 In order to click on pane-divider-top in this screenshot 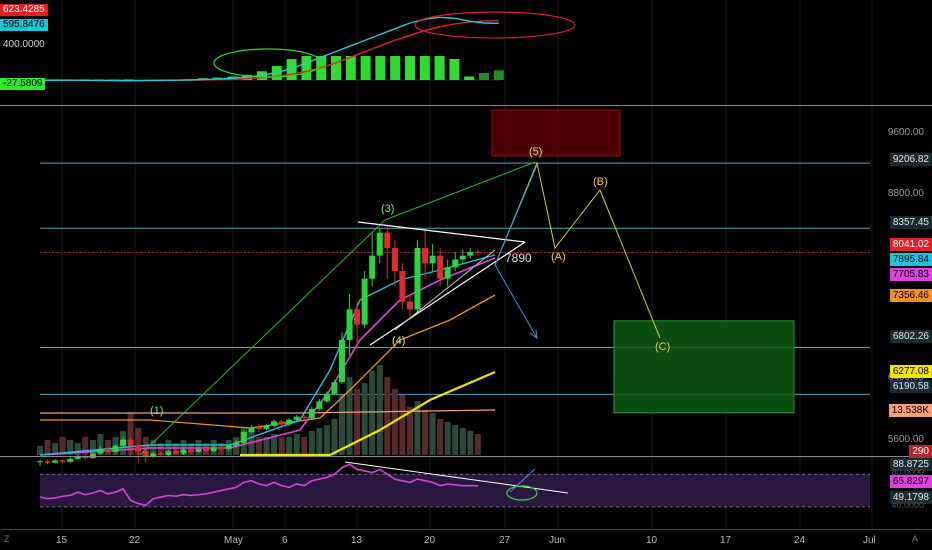, I will do `click(466, 105)`.